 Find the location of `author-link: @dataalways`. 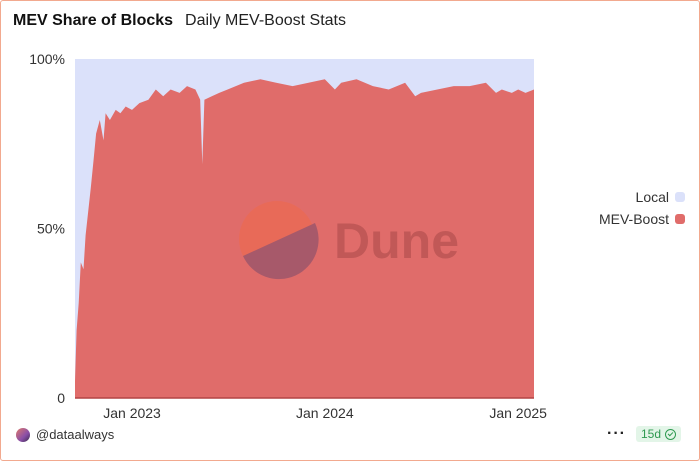

author-link: @dataalways is located at coordinates (65, 434).